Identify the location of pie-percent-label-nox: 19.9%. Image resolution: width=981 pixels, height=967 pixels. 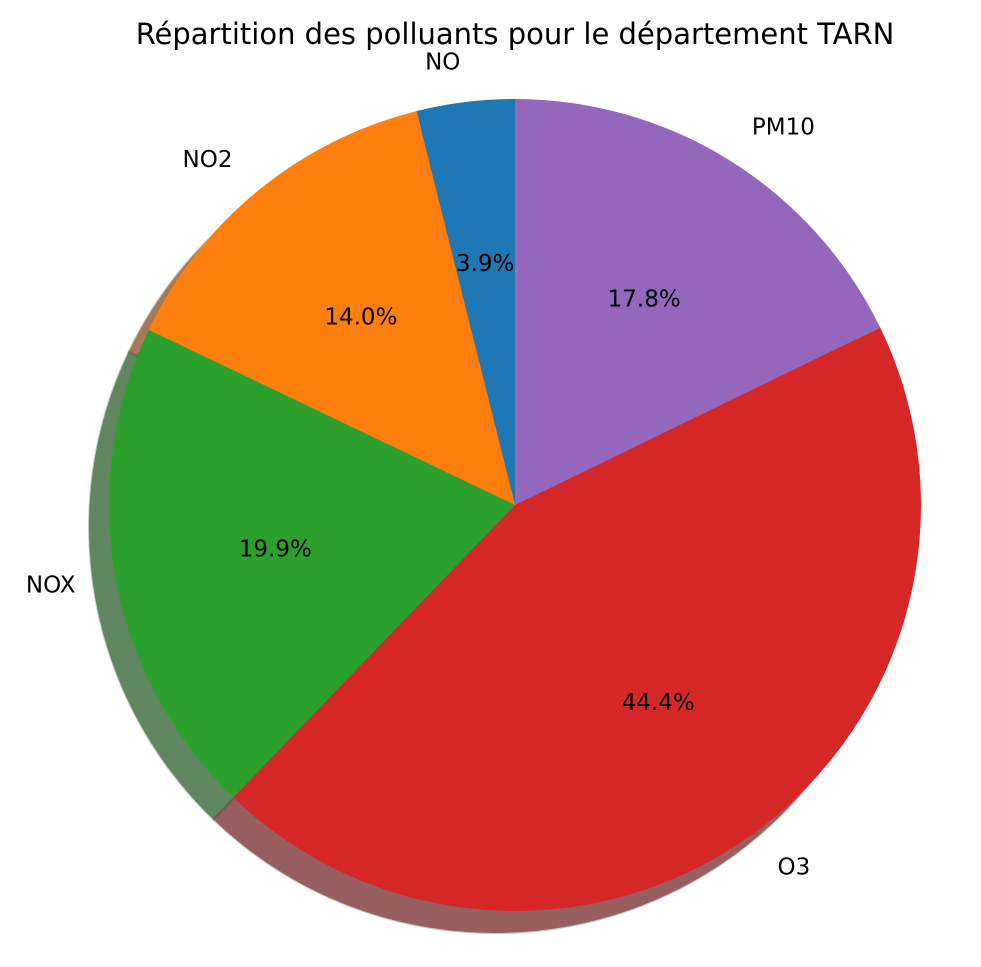
(275, 549).